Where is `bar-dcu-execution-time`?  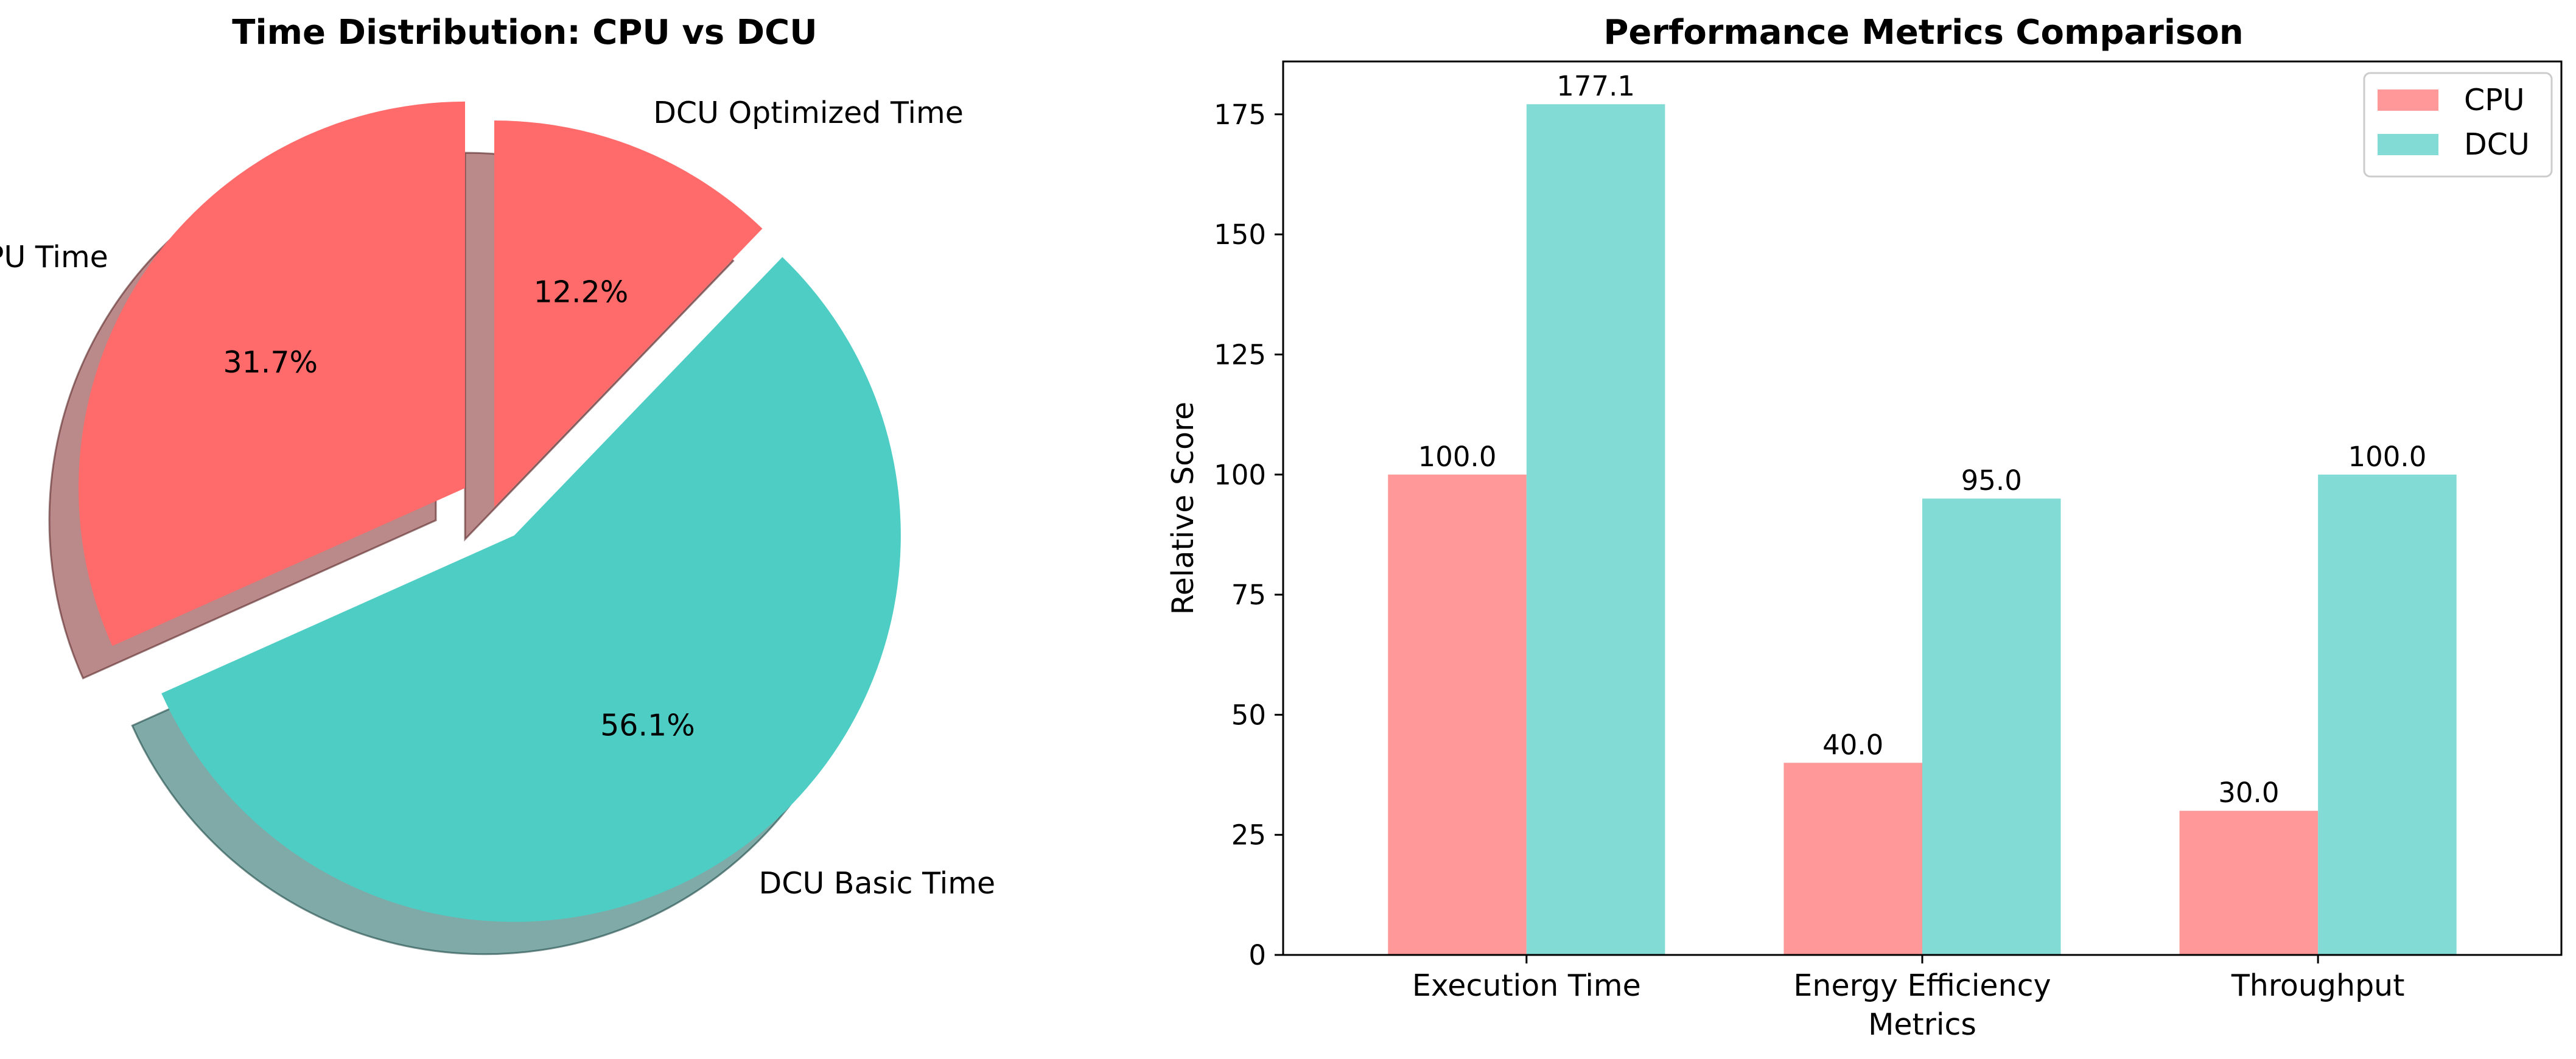
bar-dcu-execution-time is located at coordinates (1595, 529).